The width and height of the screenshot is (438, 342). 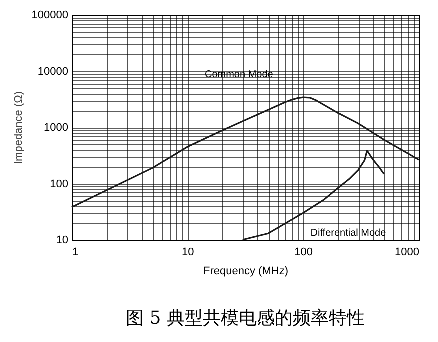 What do you see at coordinates (75, 252) in the screenshot?
I see `x-tick-label: 1` at bounding box center [75, 252].